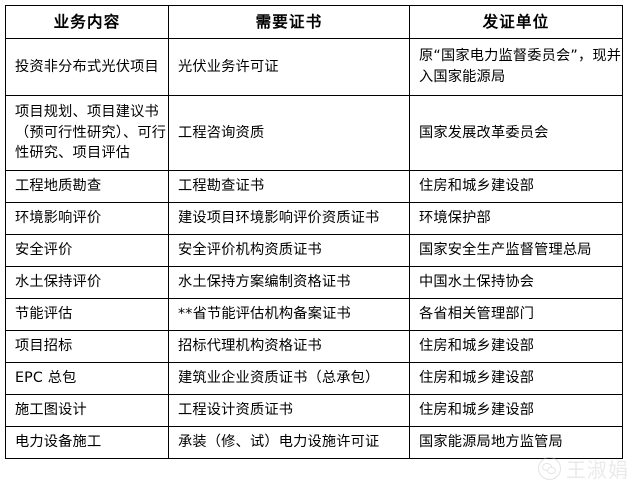 The image size is (637, 499). I want to click on cell-business: EPC 总包, so click(87, 378).